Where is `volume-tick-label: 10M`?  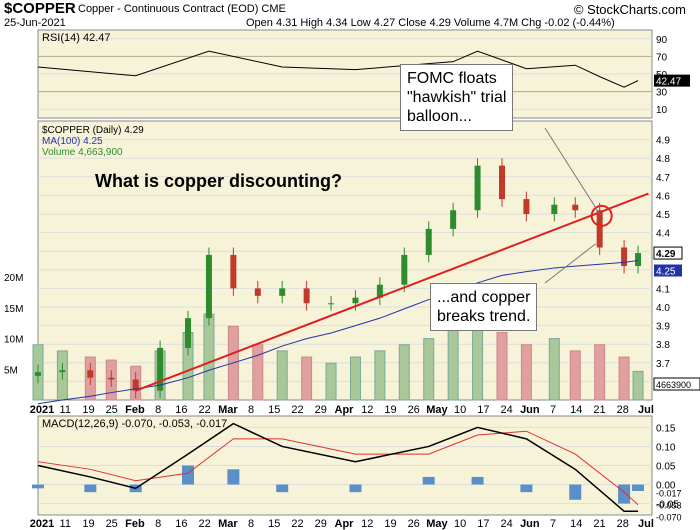 volume-tick-label: 10M is located at coordinates (13, 340).